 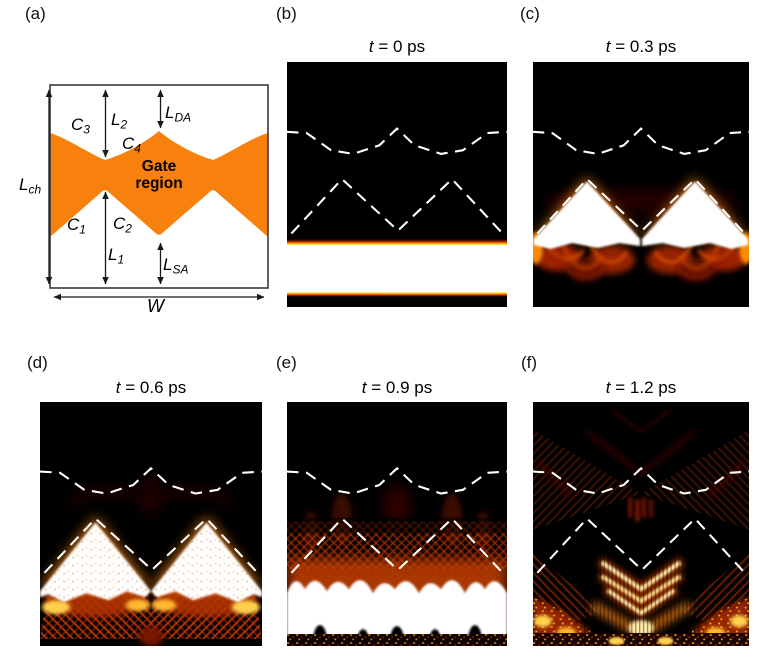 I want to click on panel-title-f: t = 1.2 ps, so click(x=641, y=387).